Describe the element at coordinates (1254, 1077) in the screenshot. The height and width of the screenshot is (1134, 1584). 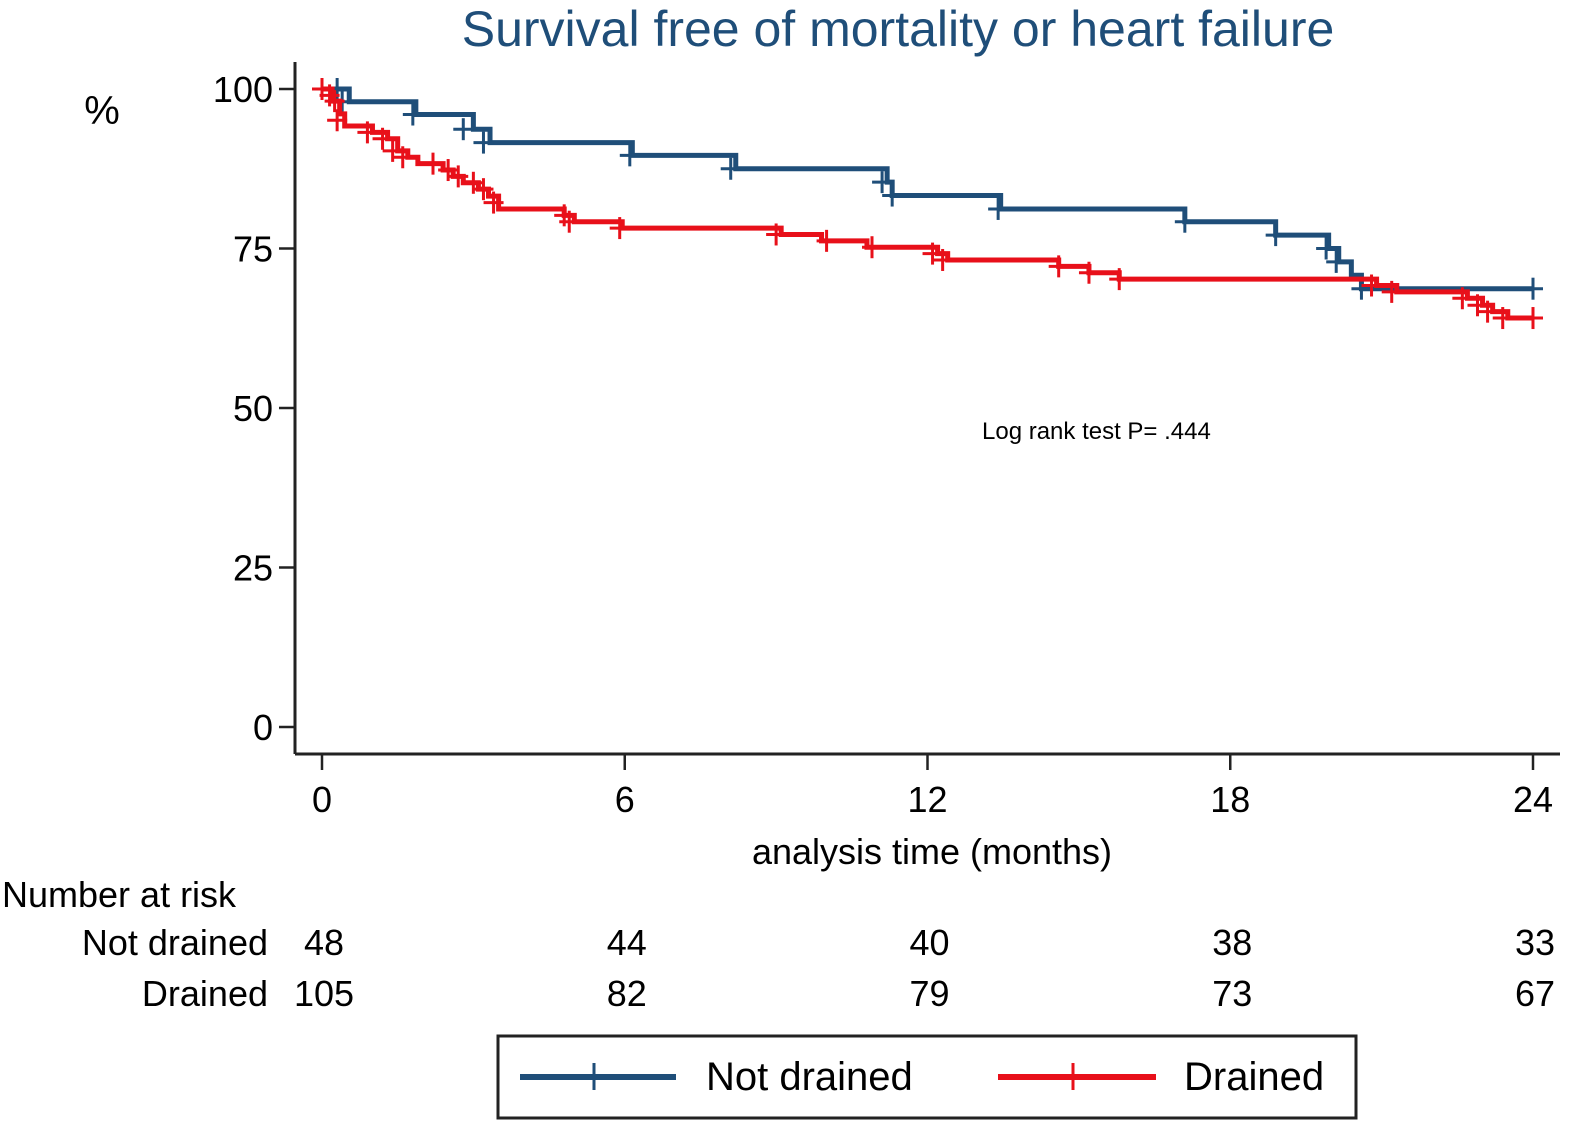
I see `legend-label-drained: Drained` at that location.